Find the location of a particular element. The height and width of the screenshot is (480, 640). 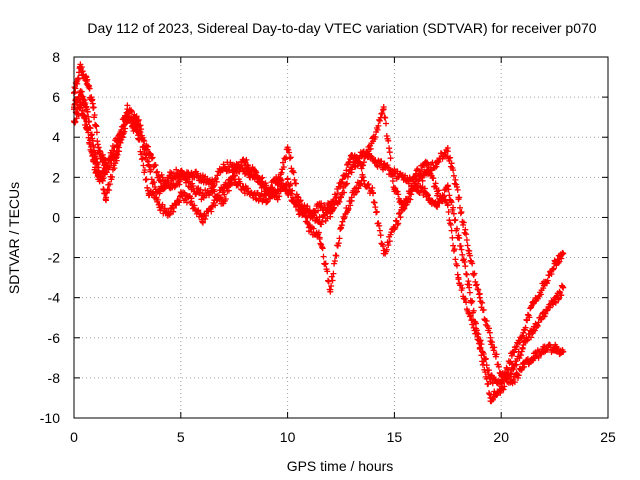

y-tick-label: 8 is located at coordinates (56, 57).